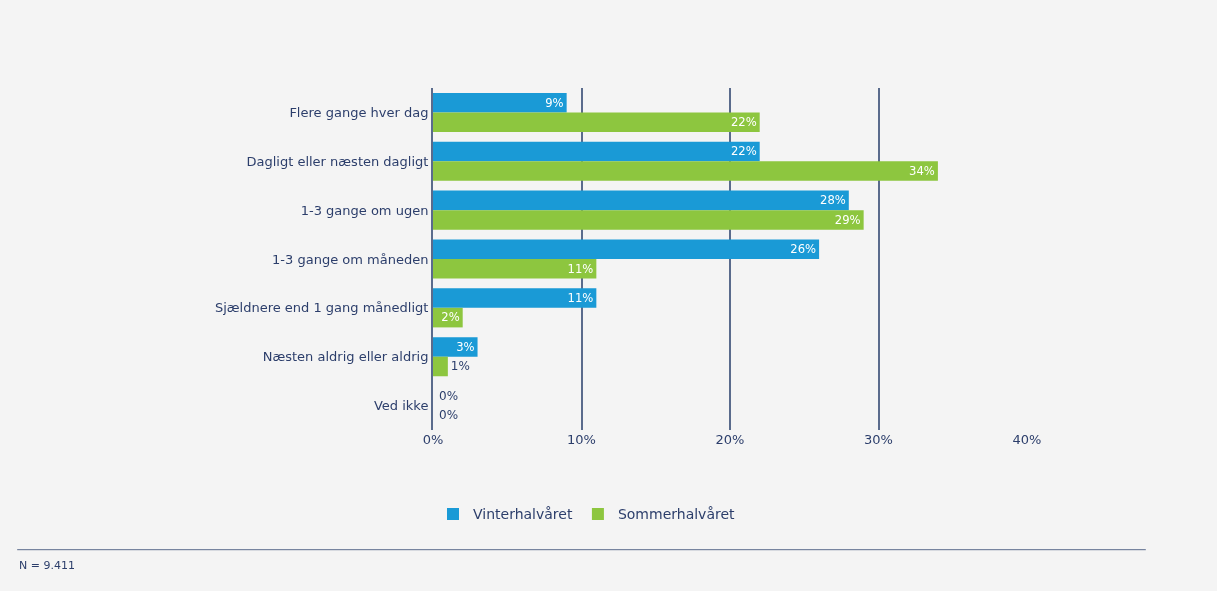 This screenshot has height=591, width=1217. Describe the element at coordinates (922, 170) in the screenshot. I see `data-label: 34%` at that location.